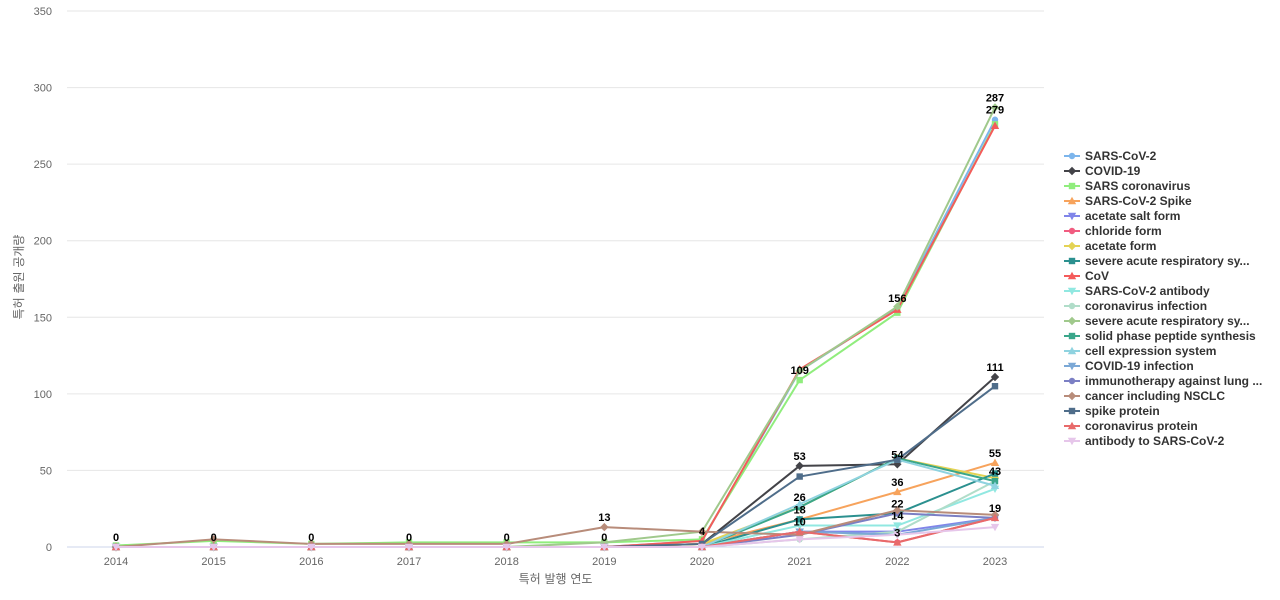 The height and width of the screenshot is (600, 1280). I want to click on x-tick-label: 2018, so click(506, 562).